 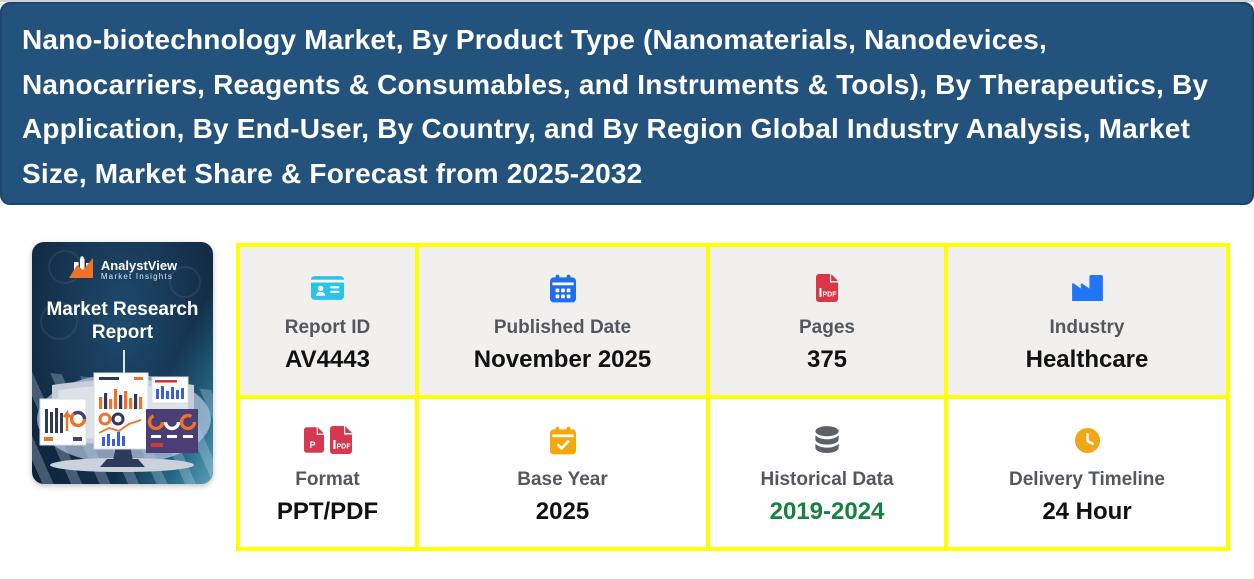 I want to click on info-card-pages: PDF Pages 375, so click(x=827, y=321).